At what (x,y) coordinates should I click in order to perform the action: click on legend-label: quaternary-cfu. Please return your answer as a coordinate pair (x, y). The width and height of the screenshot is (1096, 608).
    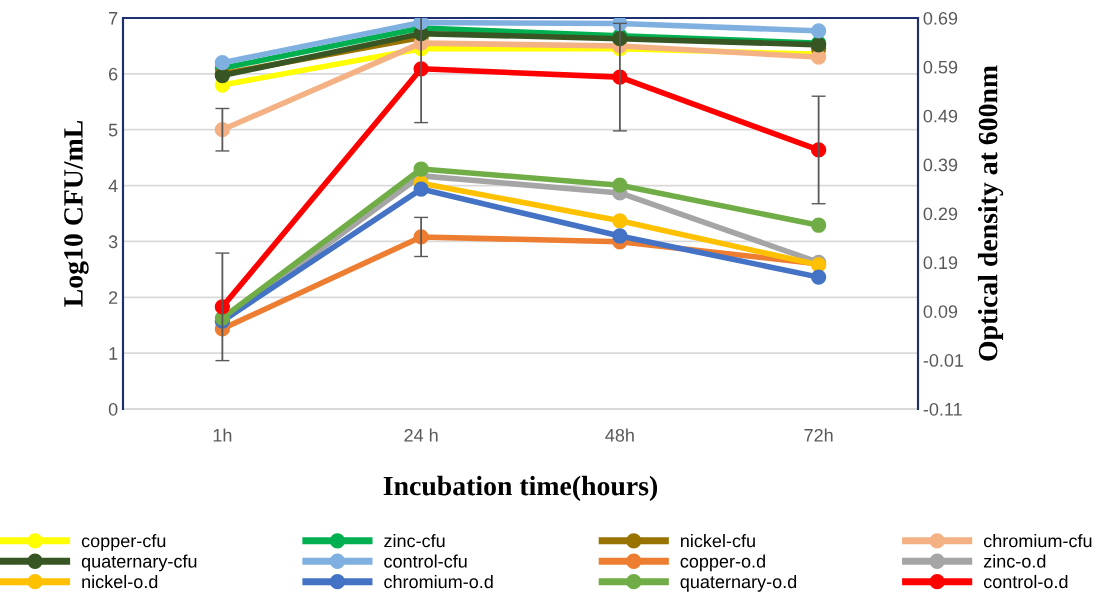
    Looking at the image, I should click on (139, 563).